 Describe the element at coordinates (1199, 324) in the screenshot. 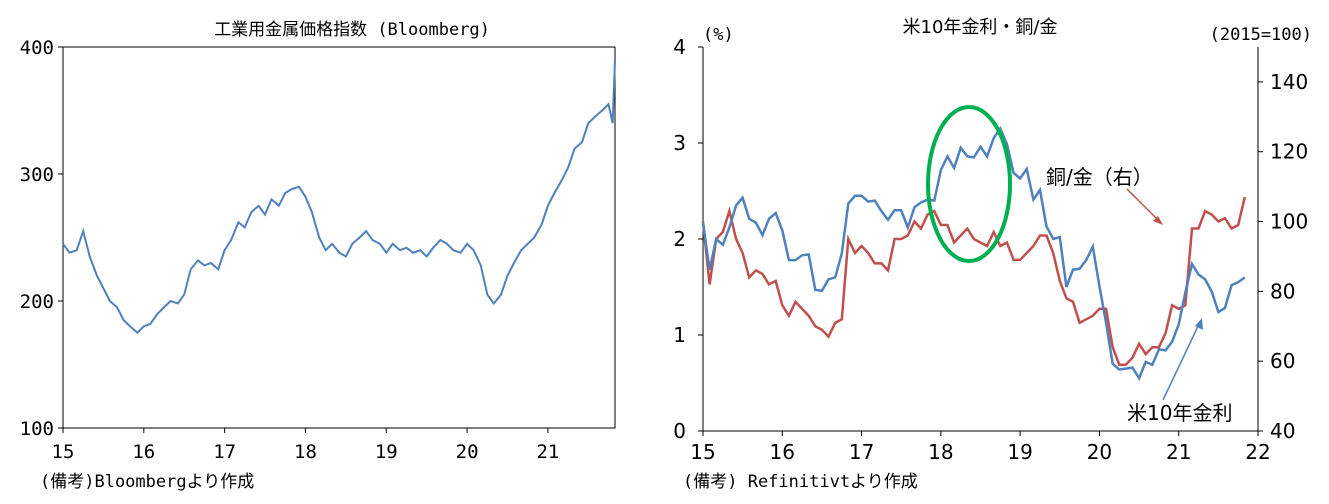

I see `us10y-arrowhead` at that location.